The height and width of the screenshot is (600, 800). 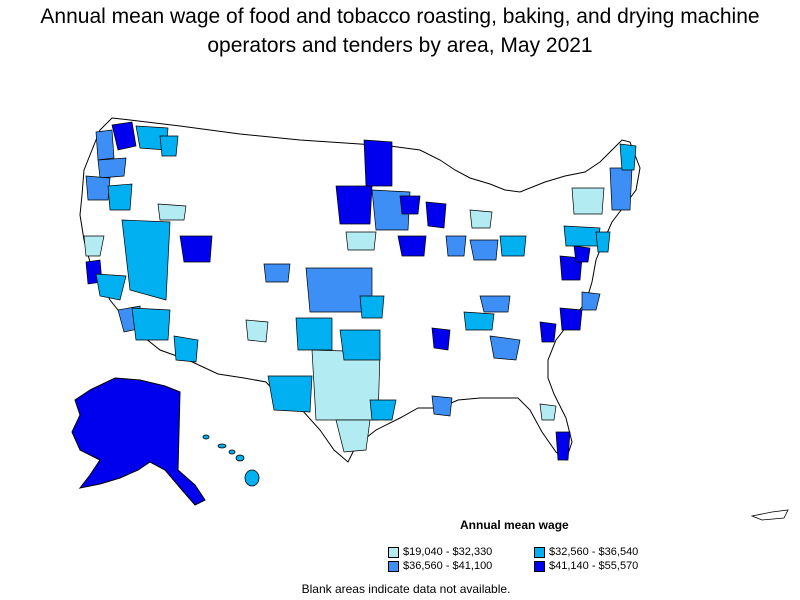 What do you see at coordinates (582, 236) in the screenshot?
I see `area-pa` at bounding box center [582, 236].